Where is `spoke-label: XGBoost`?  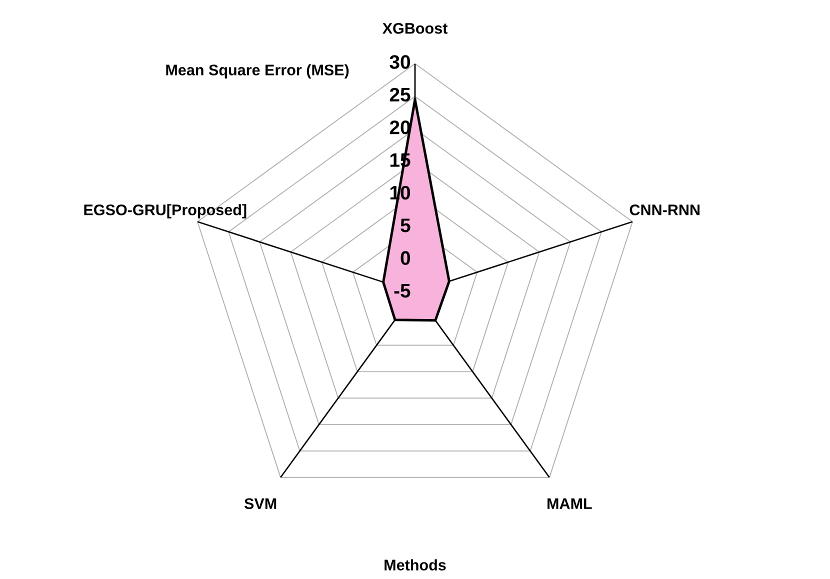 spoke-label: XGBoost is located at coordinates (415, 28).